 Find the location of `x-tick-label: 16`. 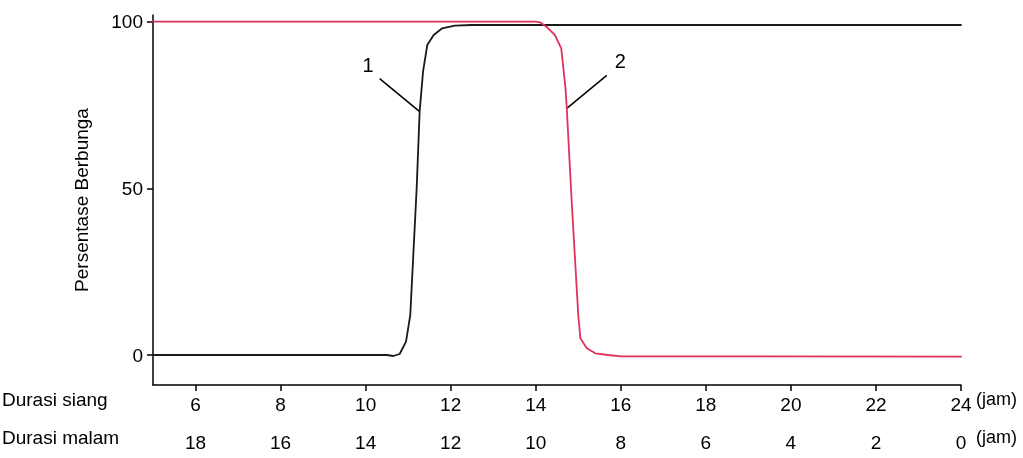

x-tick-label: 16 is located at coordinates (621, 404).